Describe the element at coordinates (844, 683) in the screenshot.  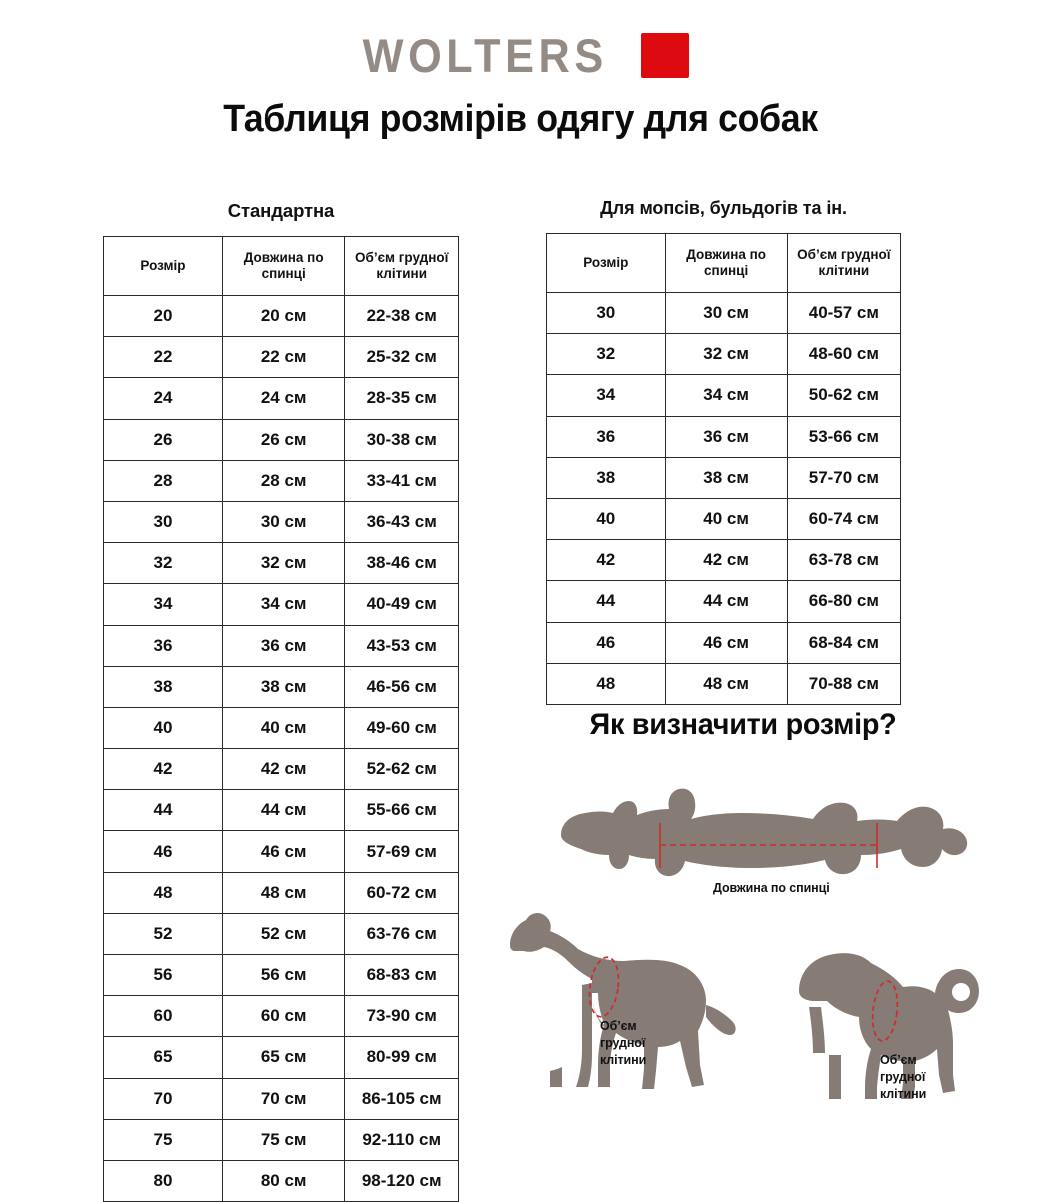
I see `cell-chest-girth: 70-88 см` at that location.